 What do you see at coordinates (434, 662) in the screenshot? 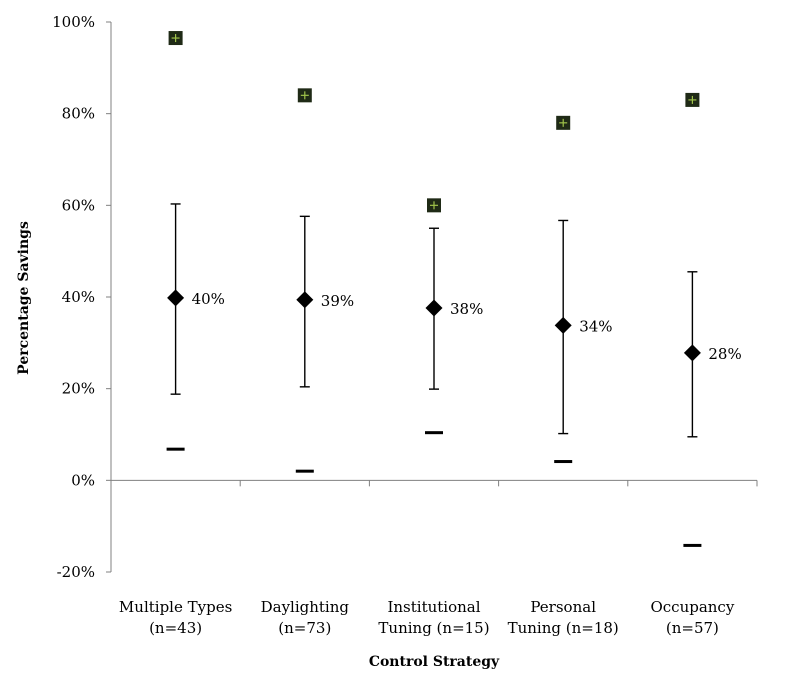
I see `x-axis-title: Control Strategy` at bounding box center [434, 662].